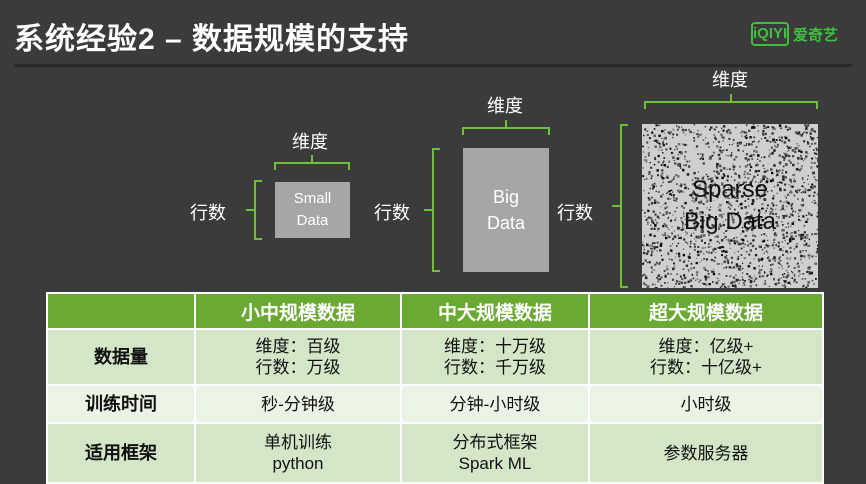 The width and height of the screenshot is (866, 484). What do you see at coordinates (121, 404) in the screenshot?
I see `row-header-training-time: 训练时间` at bounding box center [121, 404].